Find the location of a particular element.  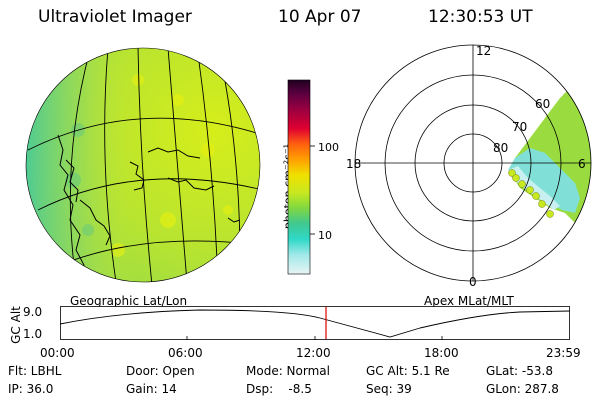

info-glat: GLat: -53.8 is located at coordinates (519, 371).